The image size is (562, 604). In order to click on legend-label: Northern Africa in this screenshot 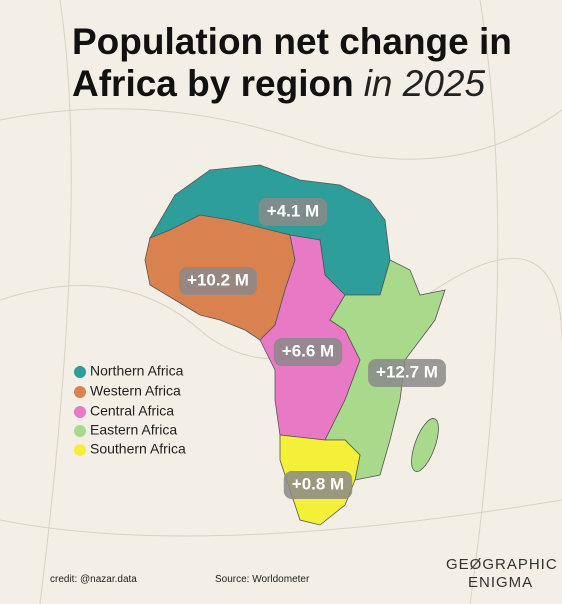, I will do `click(137, 371)`.